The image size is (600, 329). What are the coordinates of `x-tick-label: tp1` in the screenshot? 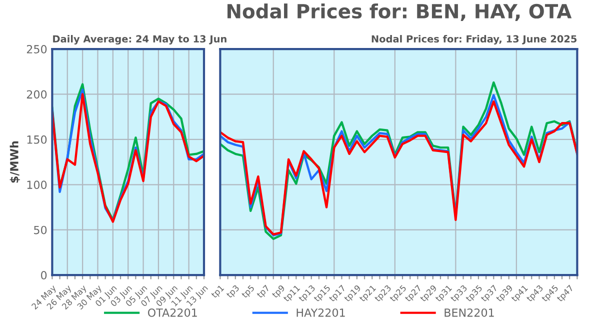 It's located at (218, 292).